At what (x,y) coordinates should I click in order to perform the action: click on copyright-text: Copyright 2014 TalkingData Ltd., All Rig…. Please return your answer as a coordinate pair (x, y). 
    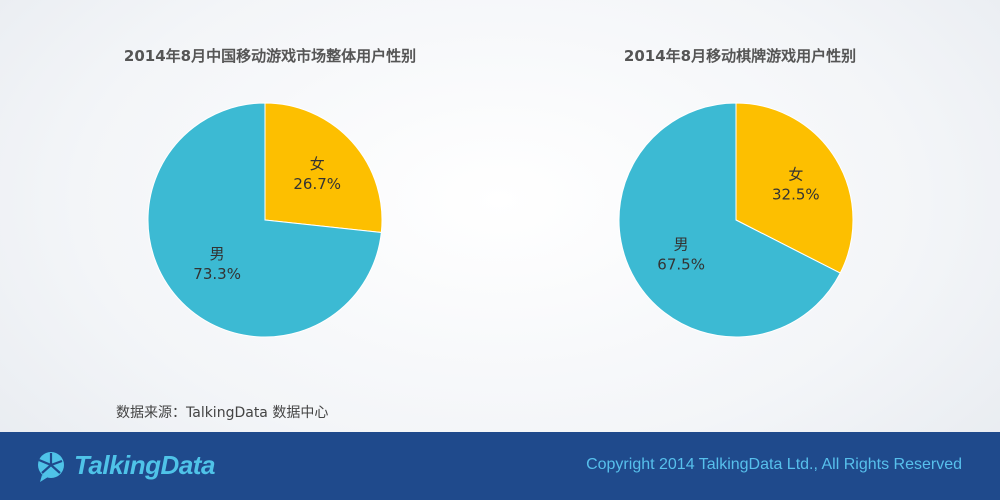
    Looking at the image, I should click on (774, 464).